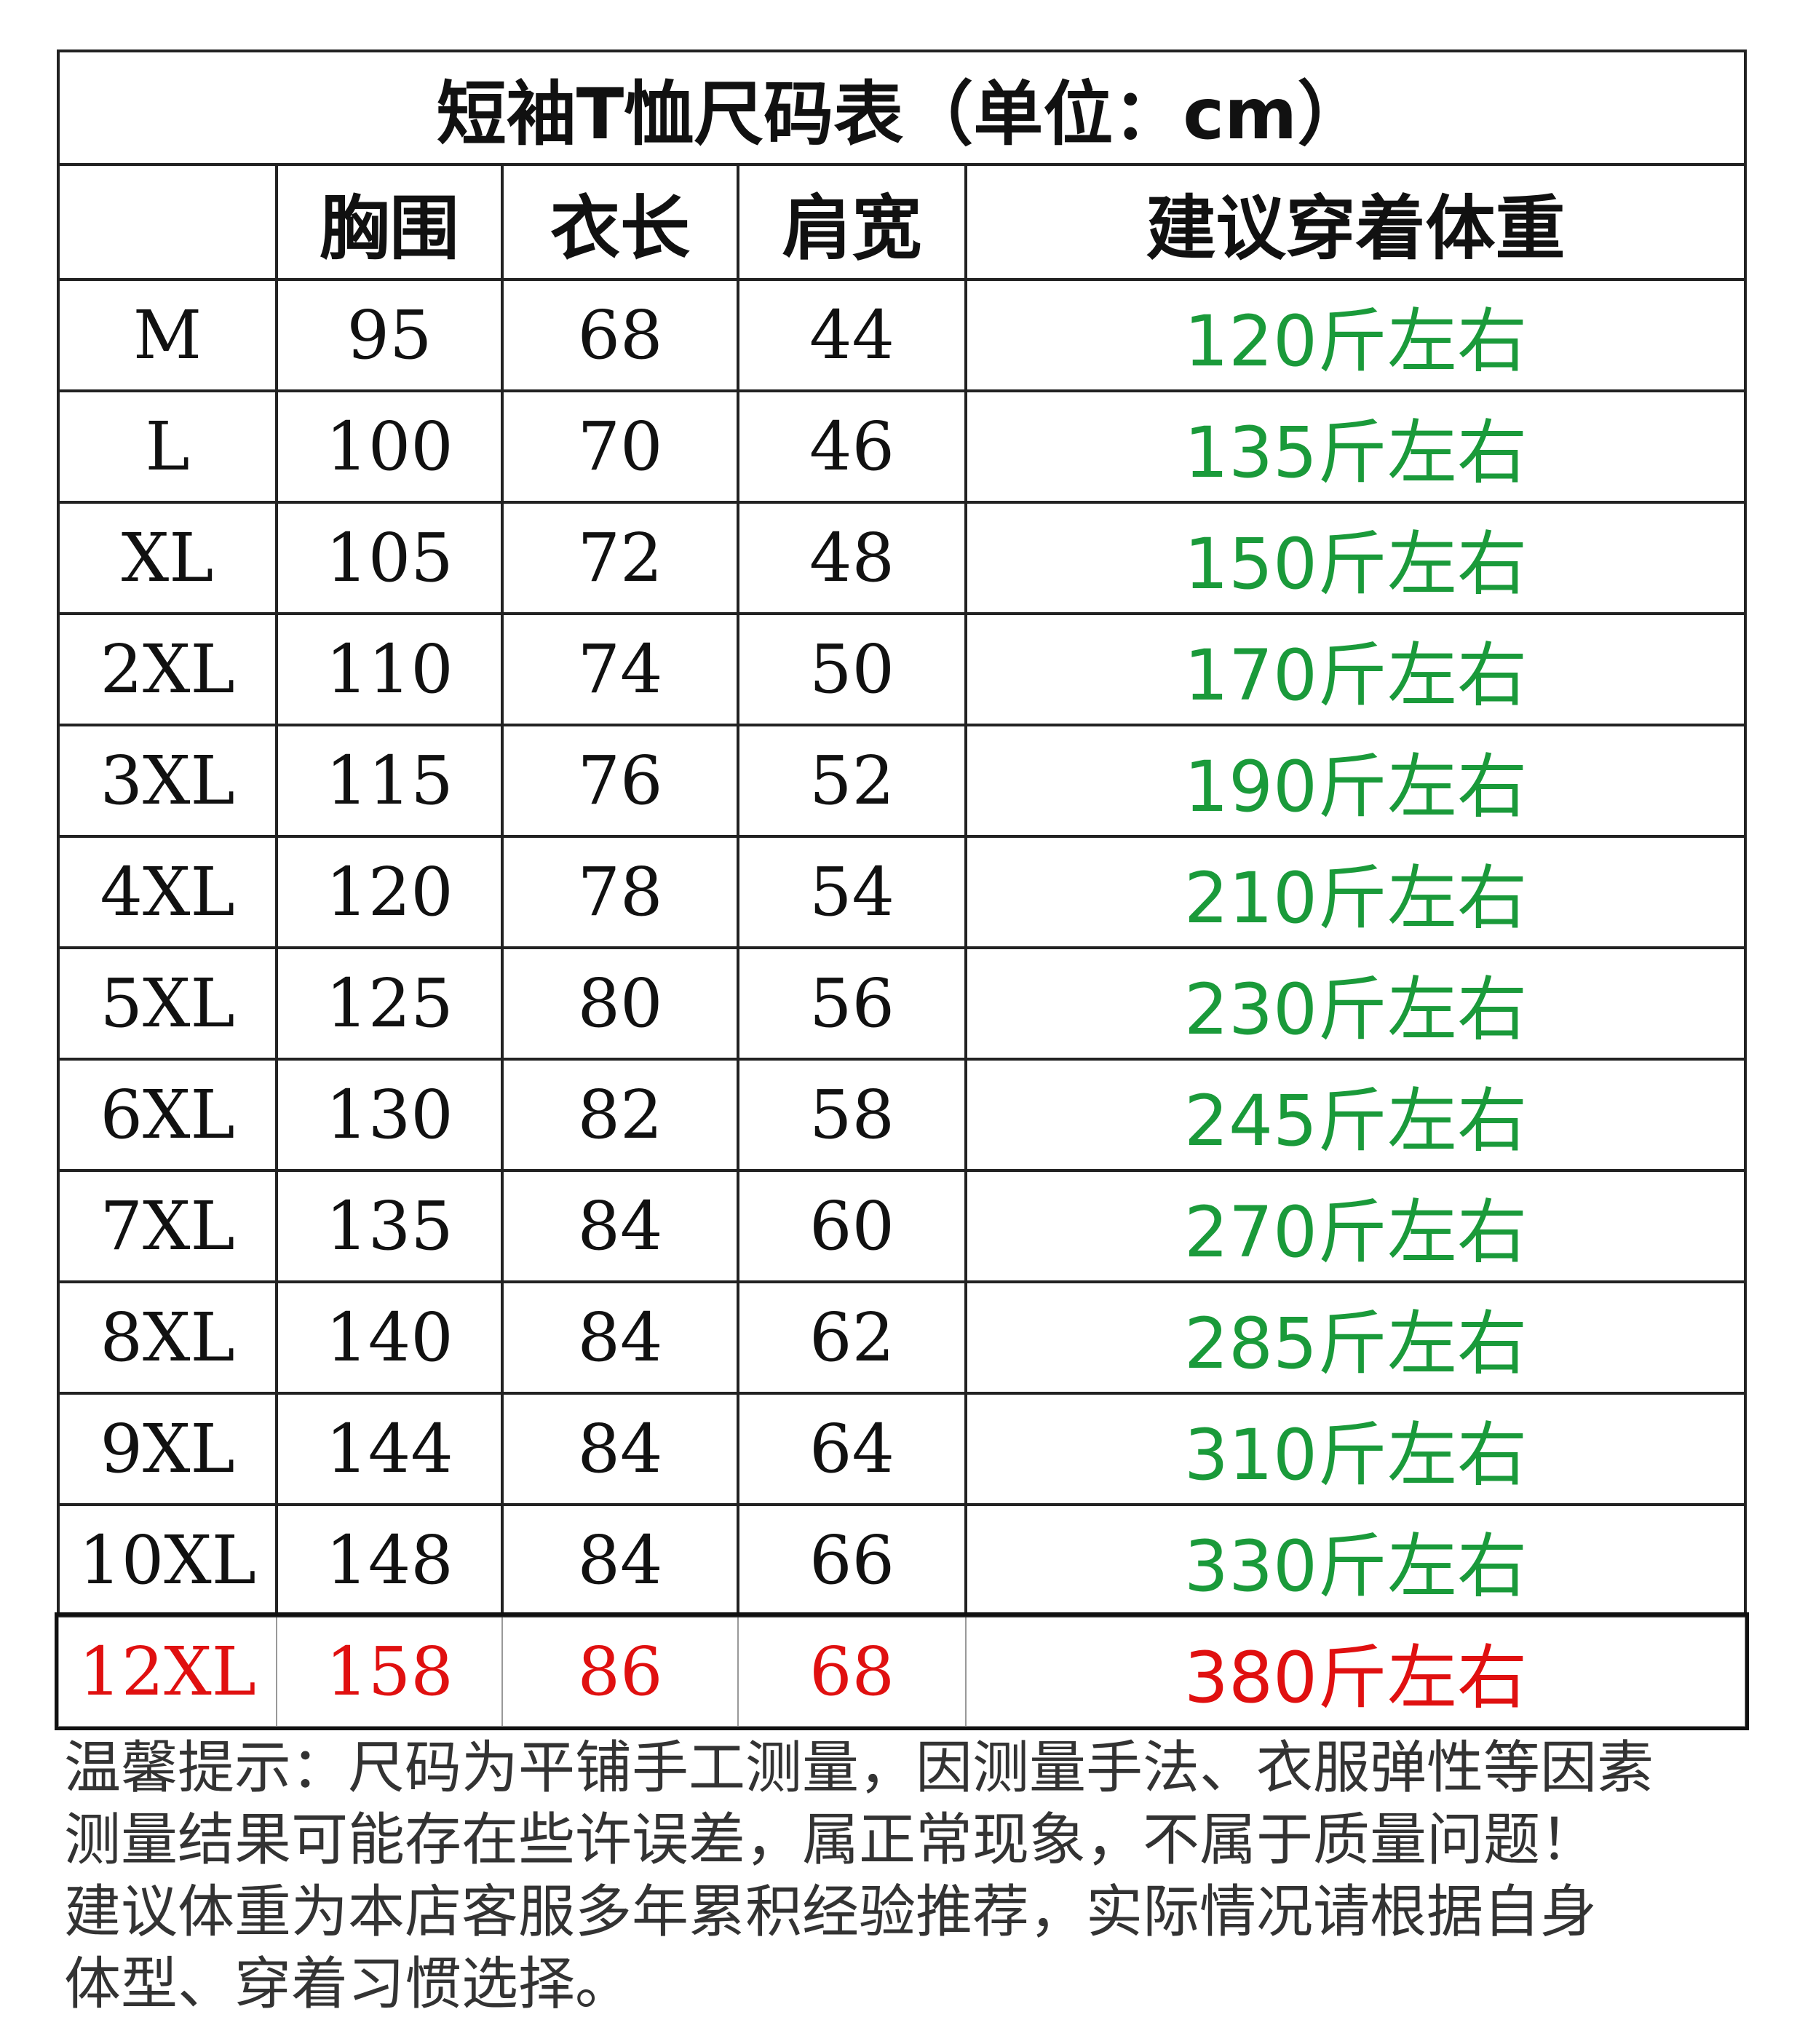 The image size is (1805, 2044). I want to click on cell-length: 72, so click(620, 558).